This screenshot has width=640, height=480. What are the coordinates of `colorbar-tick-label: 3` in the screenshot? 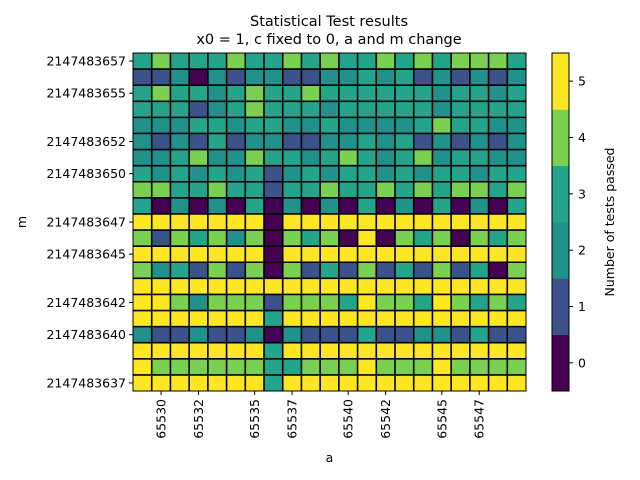 It's located at (582, 193).